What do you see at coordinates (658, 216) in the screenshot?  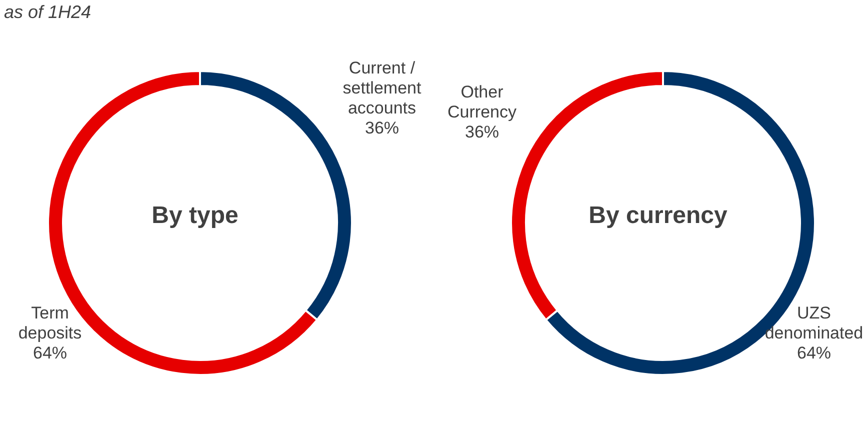 I see `text: By currency` at bounding box center [658, 216].